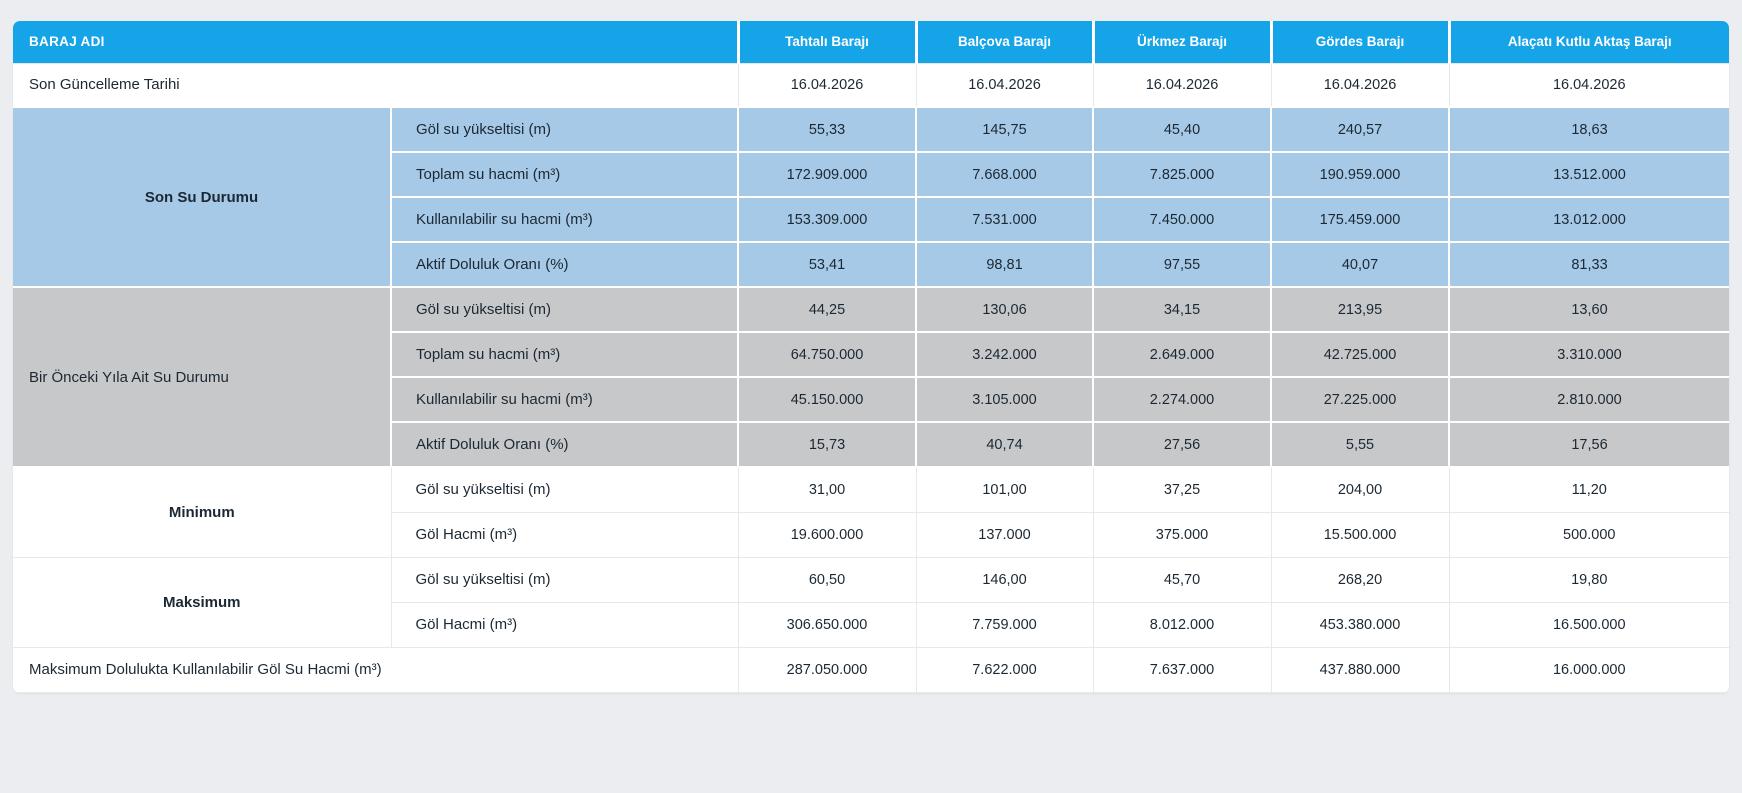 The image size is (1742, 793). Describe the element at coordinates (1182, 129) in the screenshot. I see `cell-value: 45,40` at that location.